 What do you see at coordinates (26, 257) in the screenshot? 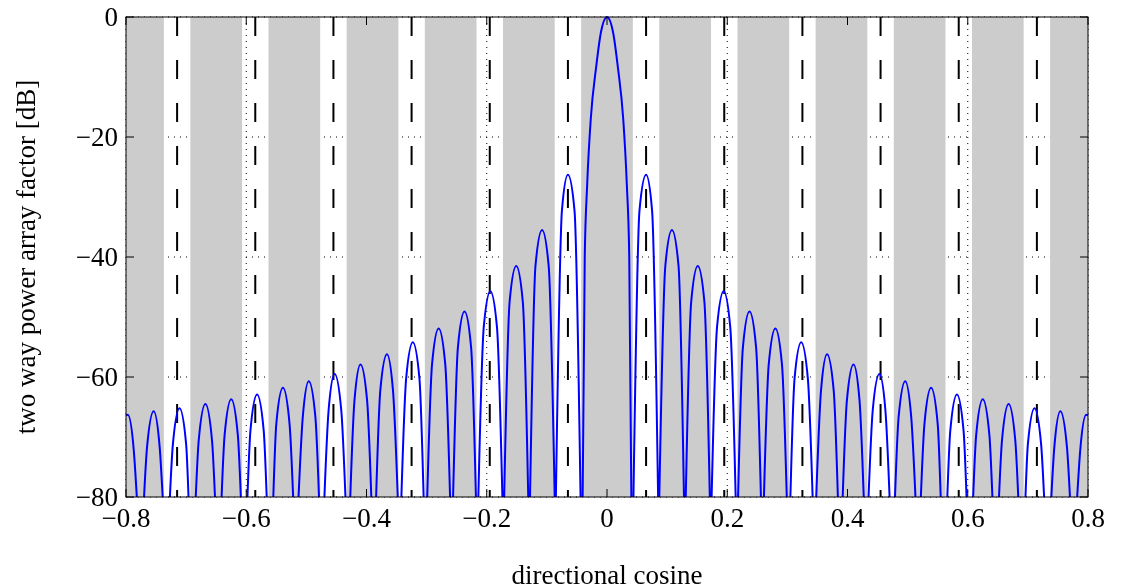
I see `y-axis-title: two way power array factor [dB]` at bounding box center [26, 257].